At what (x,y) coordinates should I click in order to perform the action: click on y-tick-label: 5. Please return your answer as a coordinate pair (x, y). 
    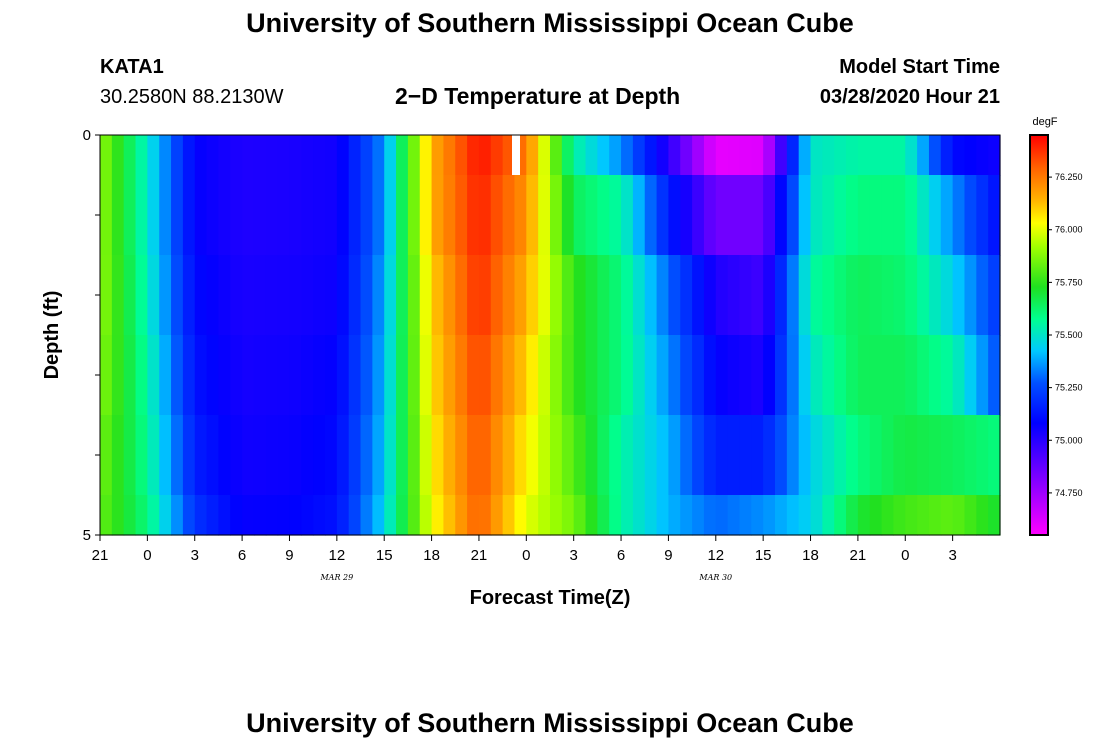
    Looking at the image, I should click on (87, 535).